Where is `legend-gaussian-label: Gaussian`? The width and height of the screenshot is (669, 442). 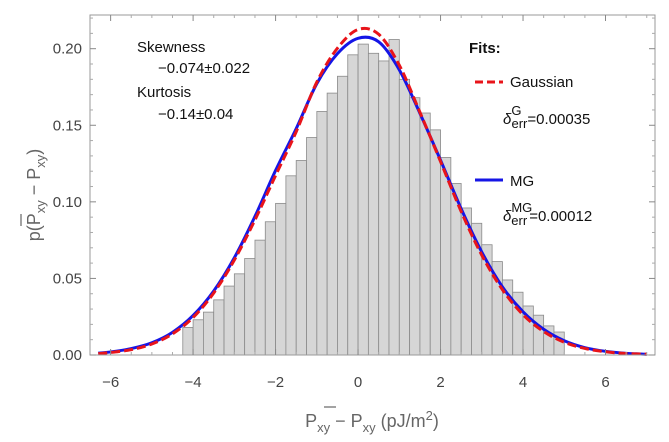 legend-gaussian-label: Gaussian is located at coordinates (541, 82).